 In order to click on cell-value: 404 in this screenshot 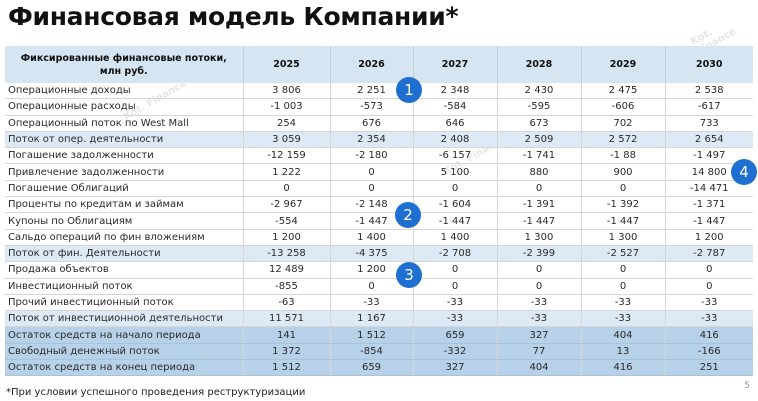, I will do `click(539, 368)`.